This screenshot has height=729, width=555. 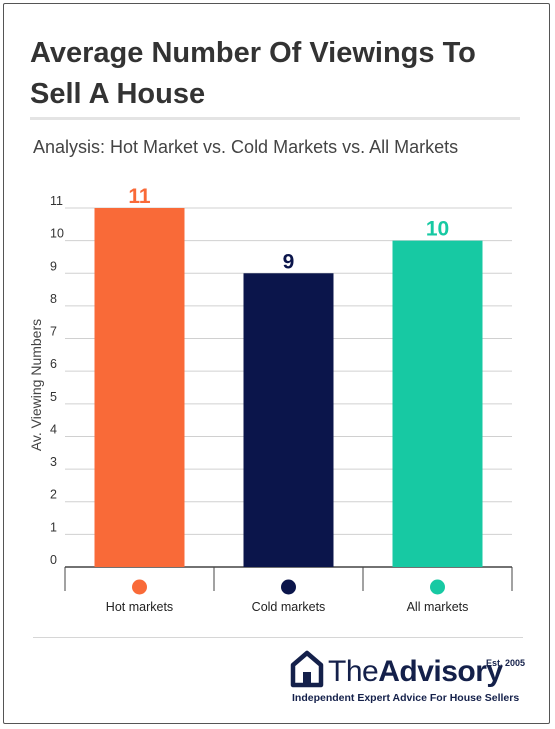 I want to click on y-tick-label: 11, so click(x=56, y=201).